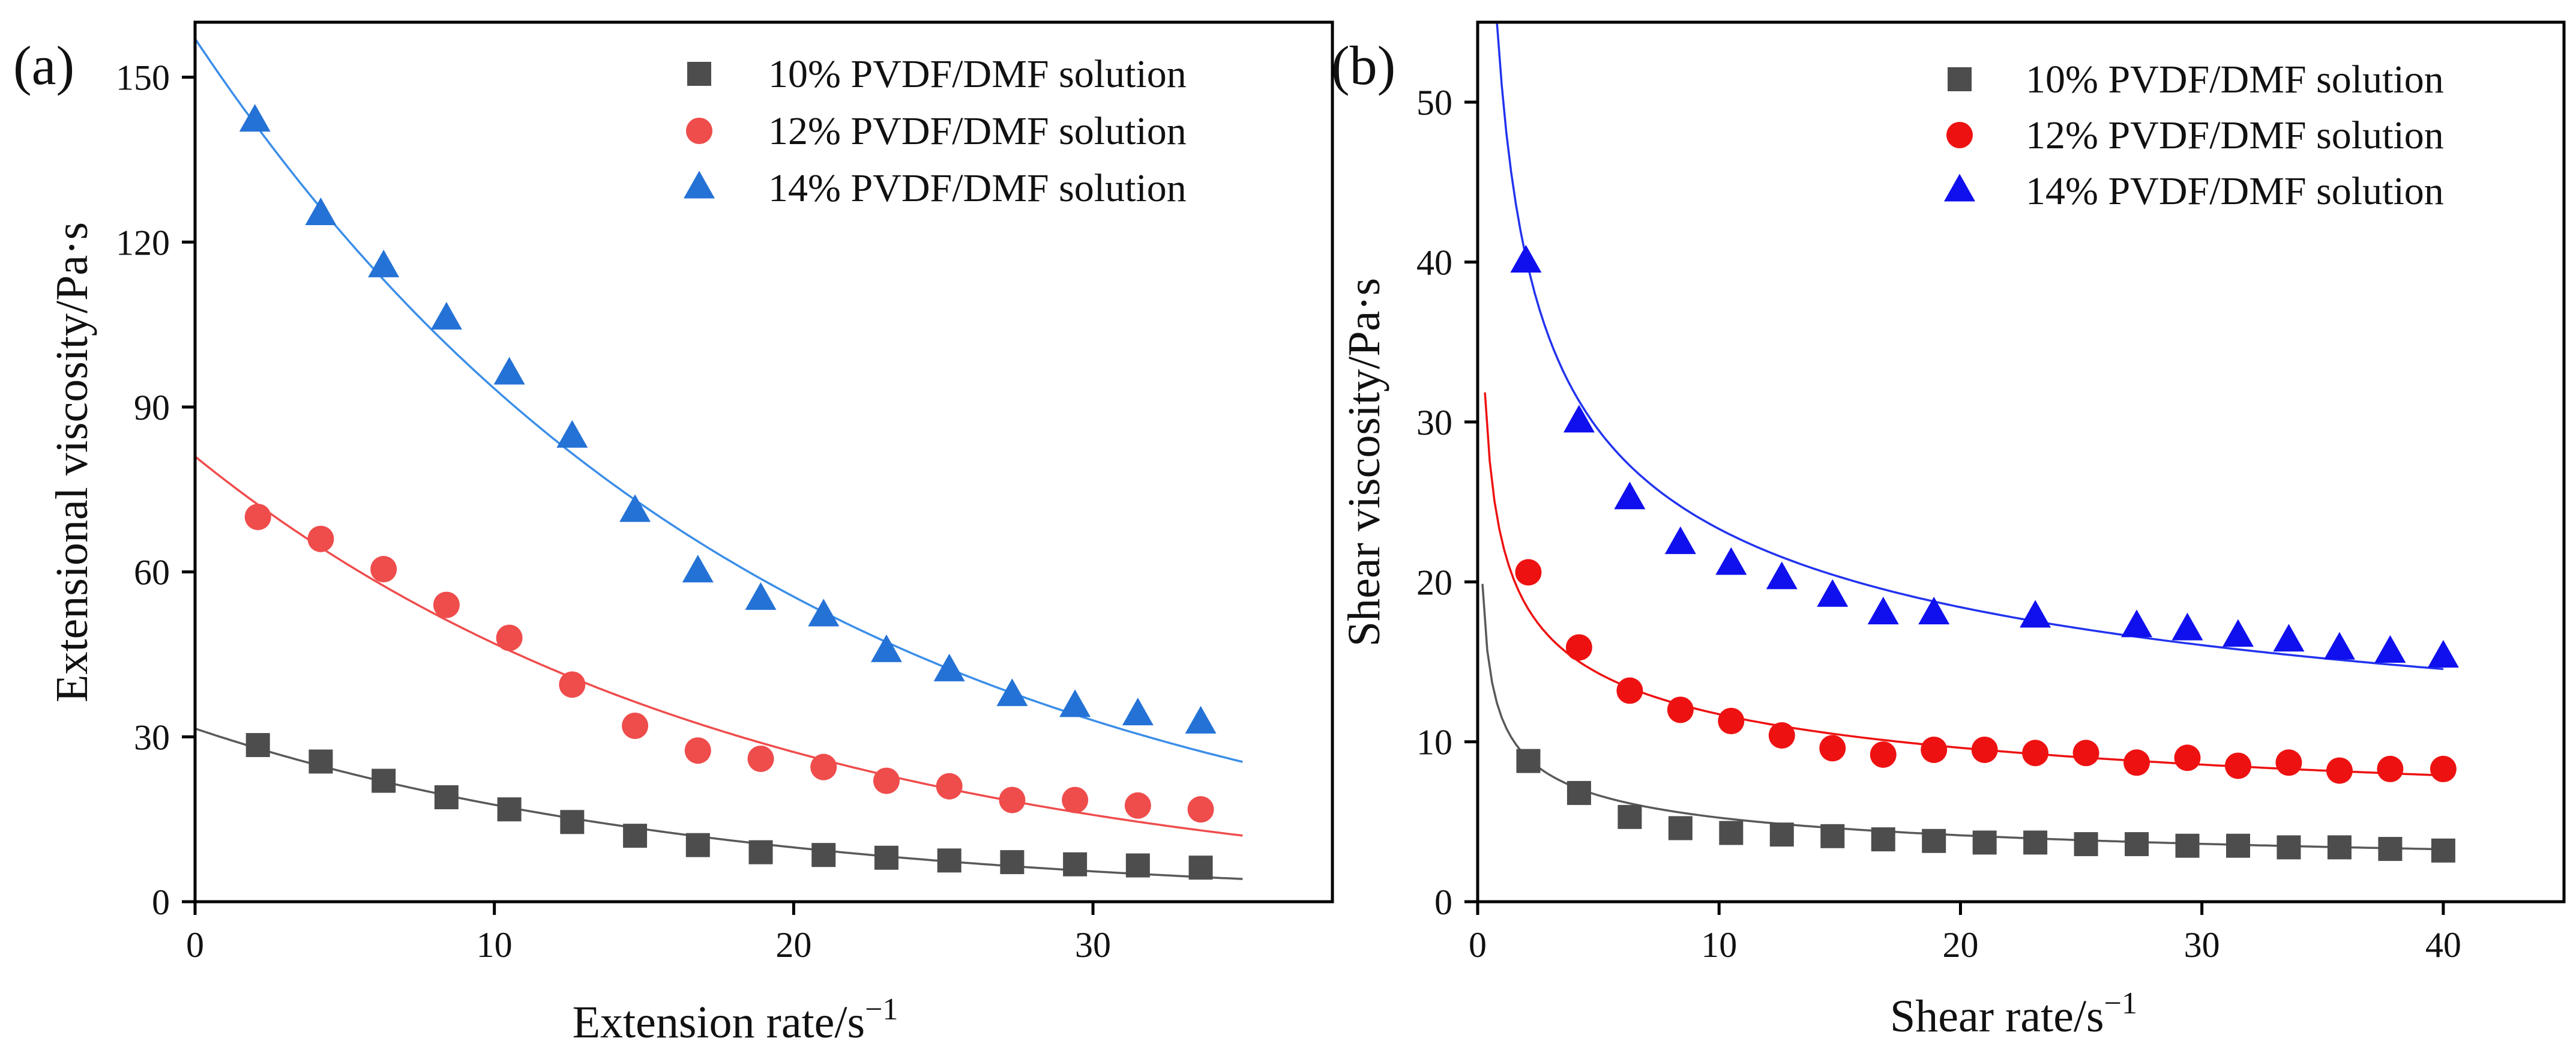 This screenshot has height=1059, width=2576. What do you see at coordinates (1434, 102) in the screenshot?
I see `panel-b-y-tick-label: 50` at bounding box center [1434, 102].